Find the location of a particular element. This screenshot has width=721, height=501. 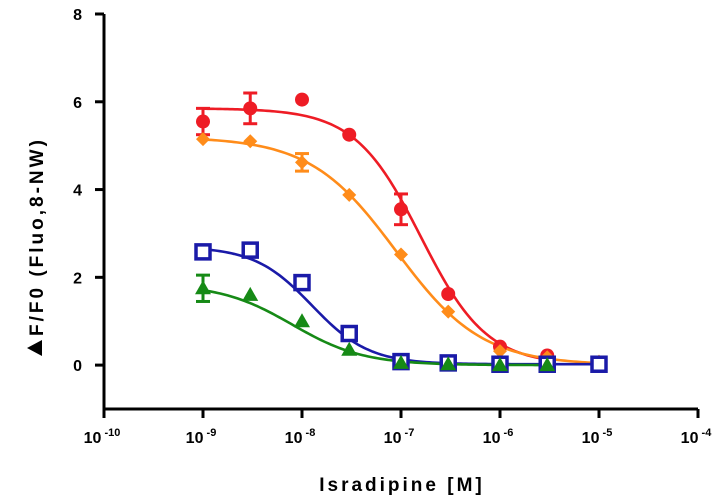

y-tick-label: 6 is located at coordinates (77, 103).